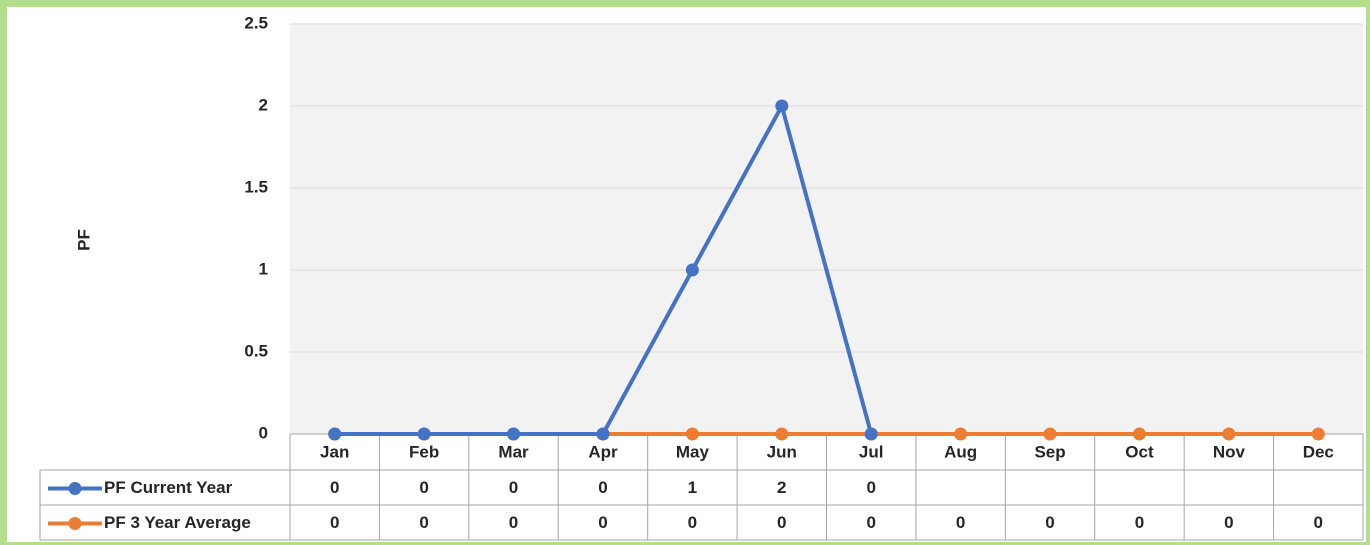  What do you see at coordinates (960, 451) in the screenshot?
I see `x-tick-label: Aug` at bounding box center [960, 451].